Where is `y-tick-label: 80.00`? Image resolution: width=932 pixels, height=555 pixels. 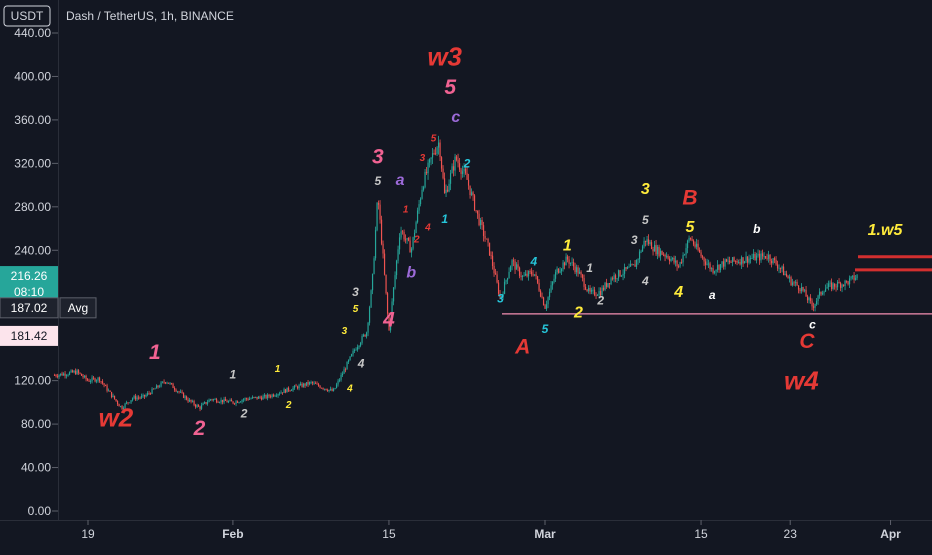
y-tick-label: 80.00 is located at coordinates (36, 424).